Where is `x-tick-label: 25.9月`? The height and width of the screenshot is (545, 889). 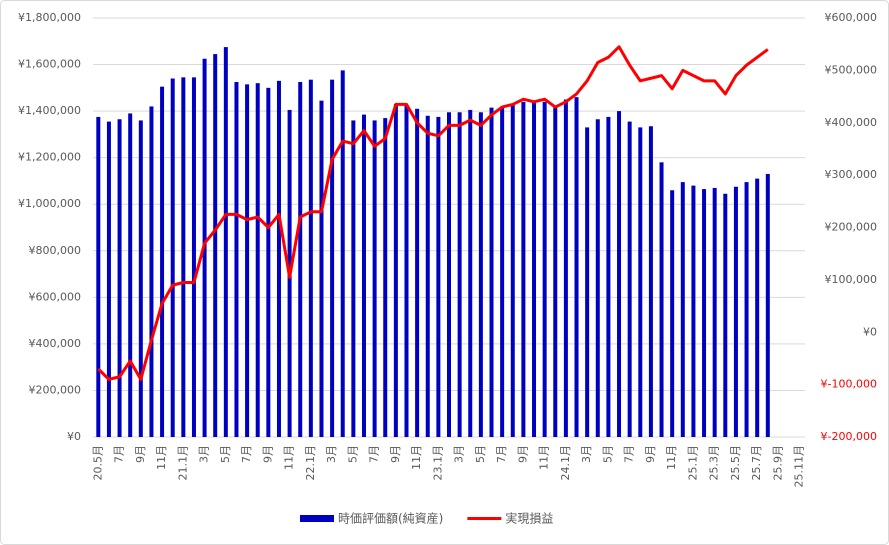 x-tick-label: 25.9月 is located at coordinates (777, 463).